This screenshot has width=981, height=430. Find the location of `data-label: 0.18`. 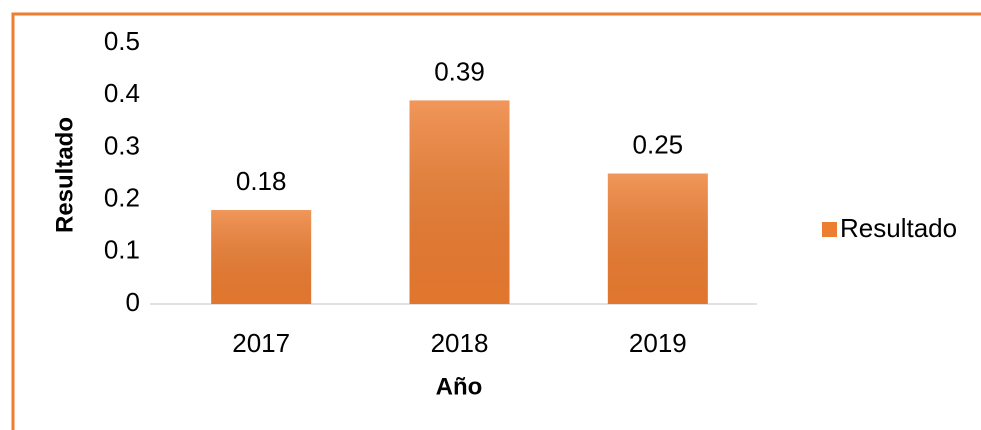

data-label: 0.18 is located at coordinates (261, 181).